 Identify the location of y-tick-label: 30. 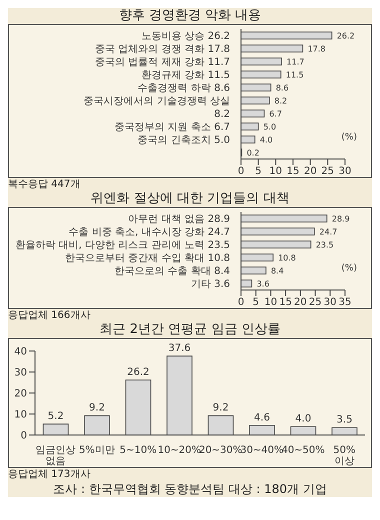
(20, 373).